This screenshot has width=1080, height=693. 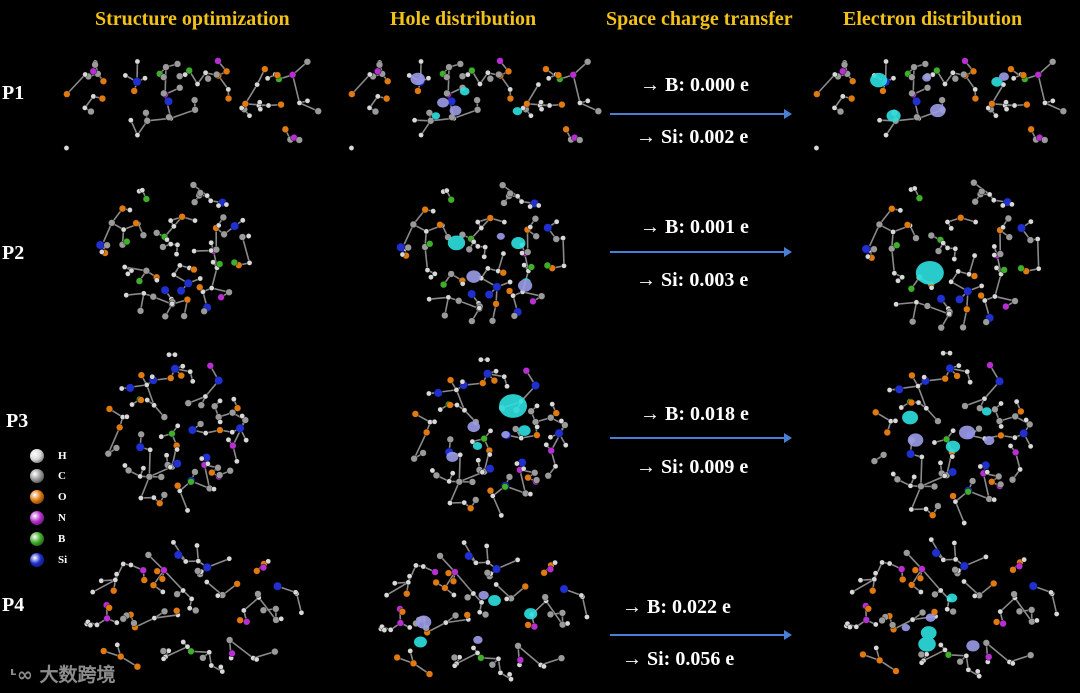 What do you see at coordinates (707, 85) in the screenshot?
I see `b-transfer-value: B: 0.000 e` at bounding box center [707, 85].